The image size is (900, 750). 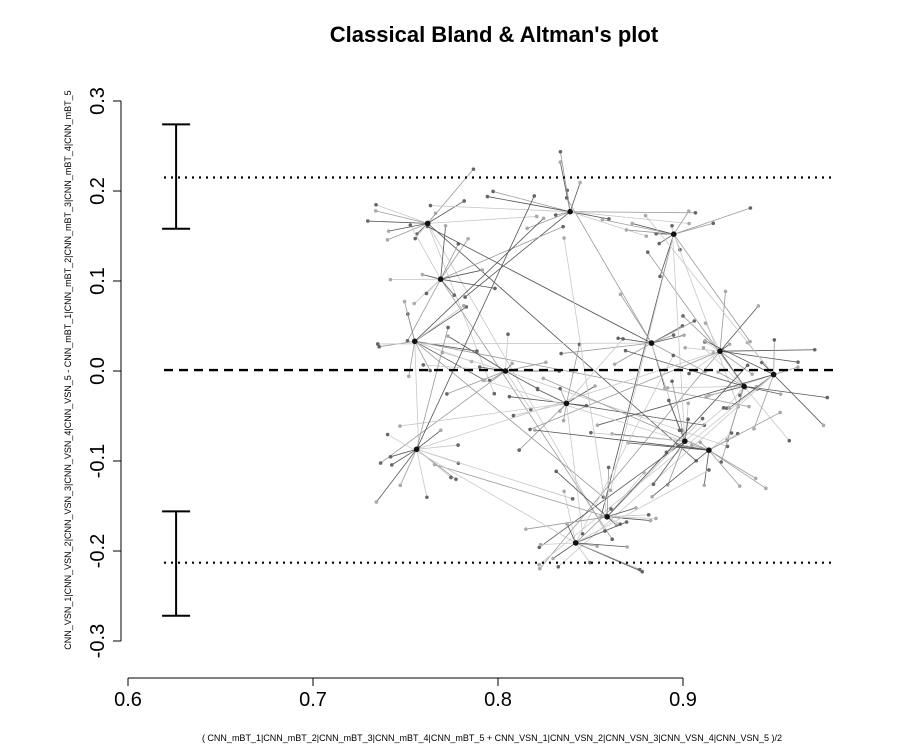 What do you see at coordinates (176, 563) in the screenshot?
I see `lower-loa-confidence-interval` at bounding box center [176, 563].